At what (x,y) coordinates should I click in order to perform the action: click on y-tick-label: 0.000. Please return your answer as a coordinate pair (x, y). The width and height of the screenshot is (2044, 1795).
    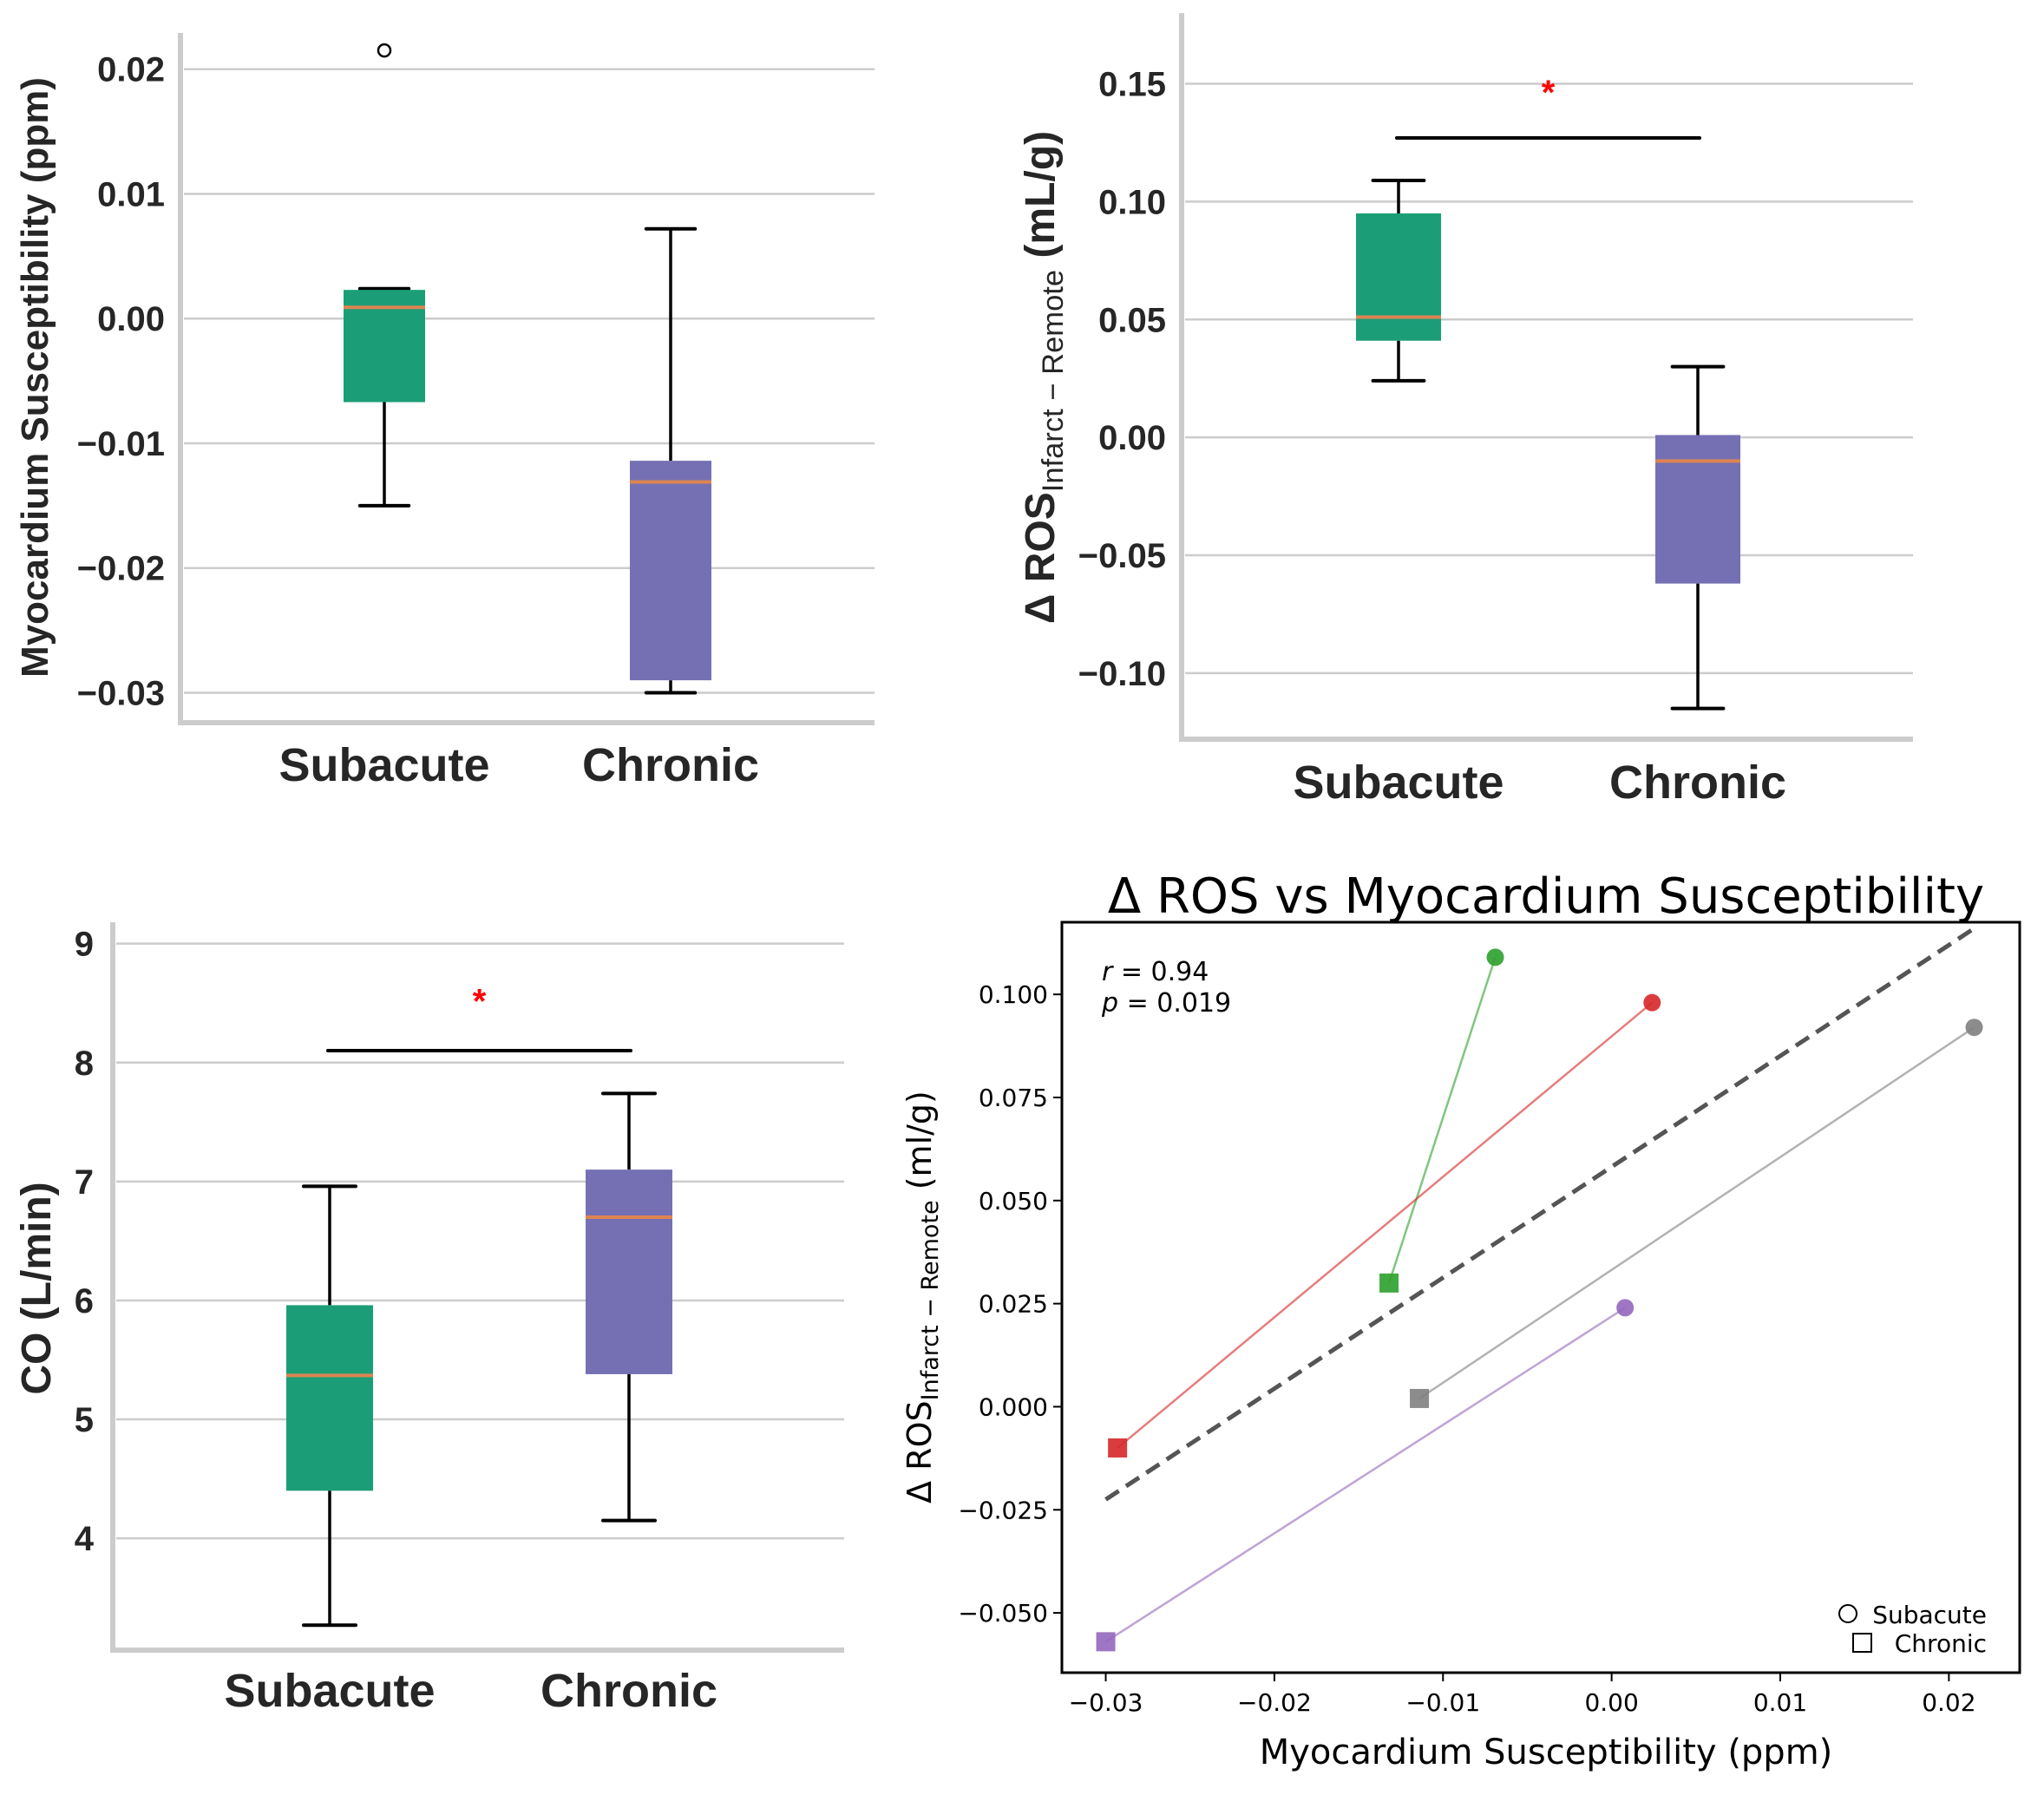
    Looking at the image, I should click on (1013, 1406).